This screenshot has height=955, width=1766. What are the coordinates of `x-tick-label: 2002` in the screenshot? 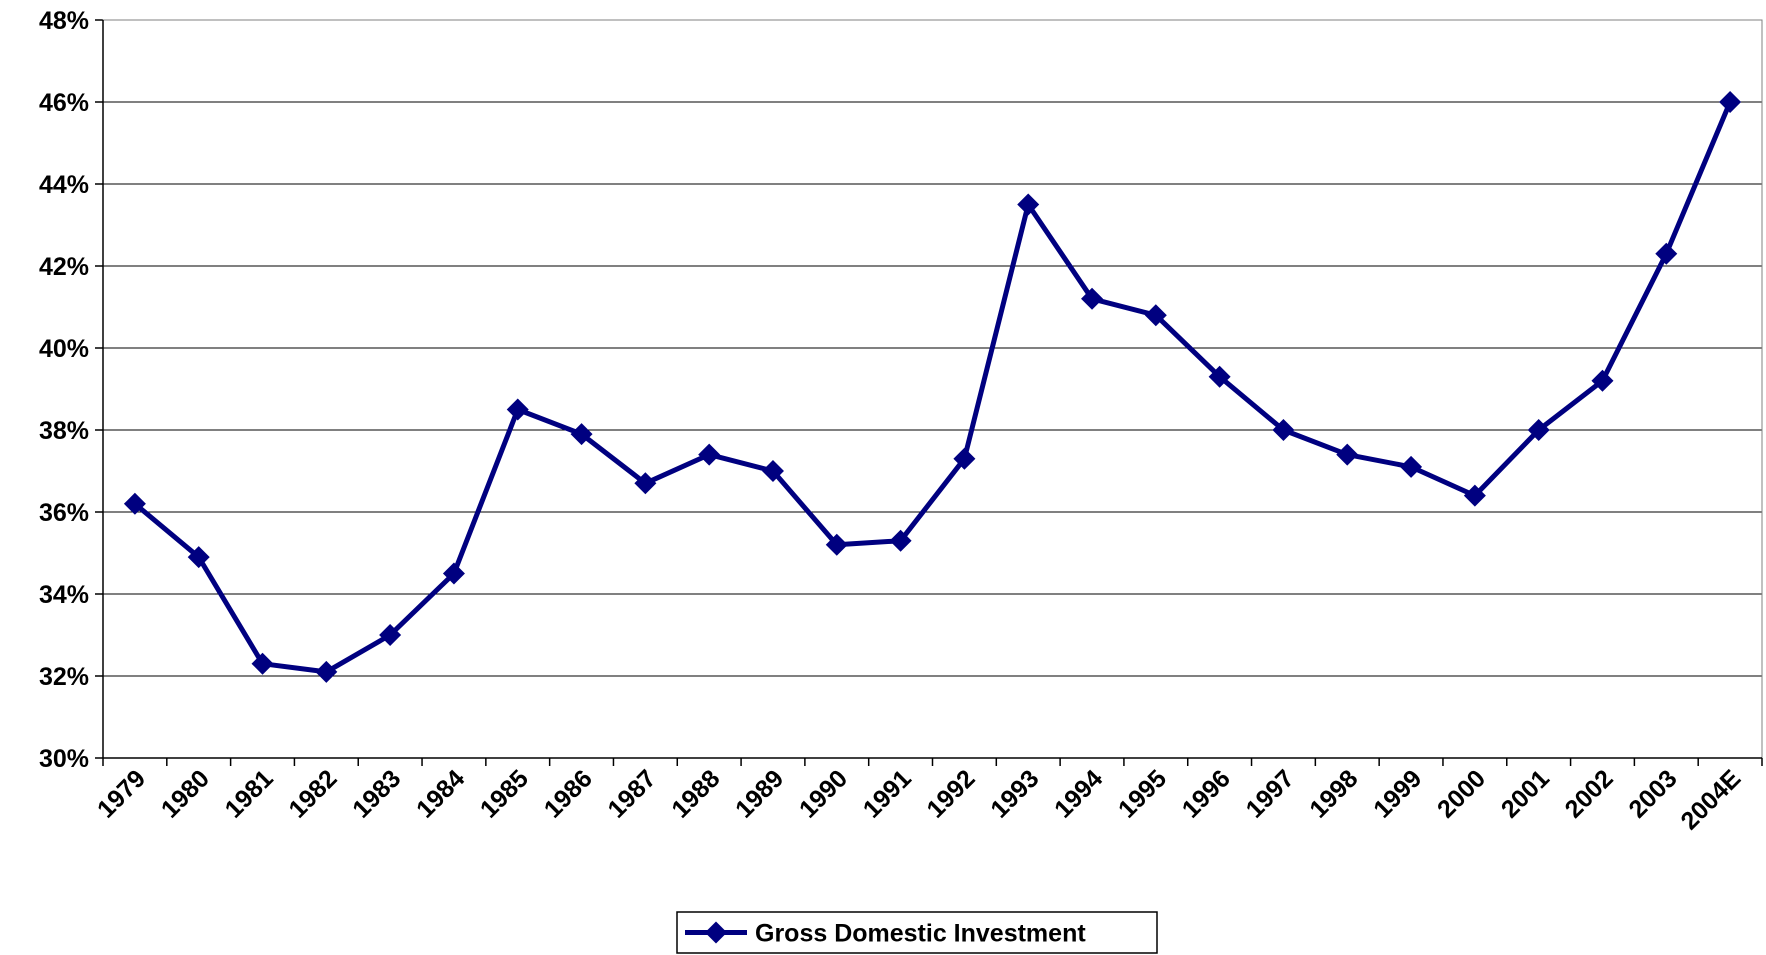 It's located at (1589, 793).